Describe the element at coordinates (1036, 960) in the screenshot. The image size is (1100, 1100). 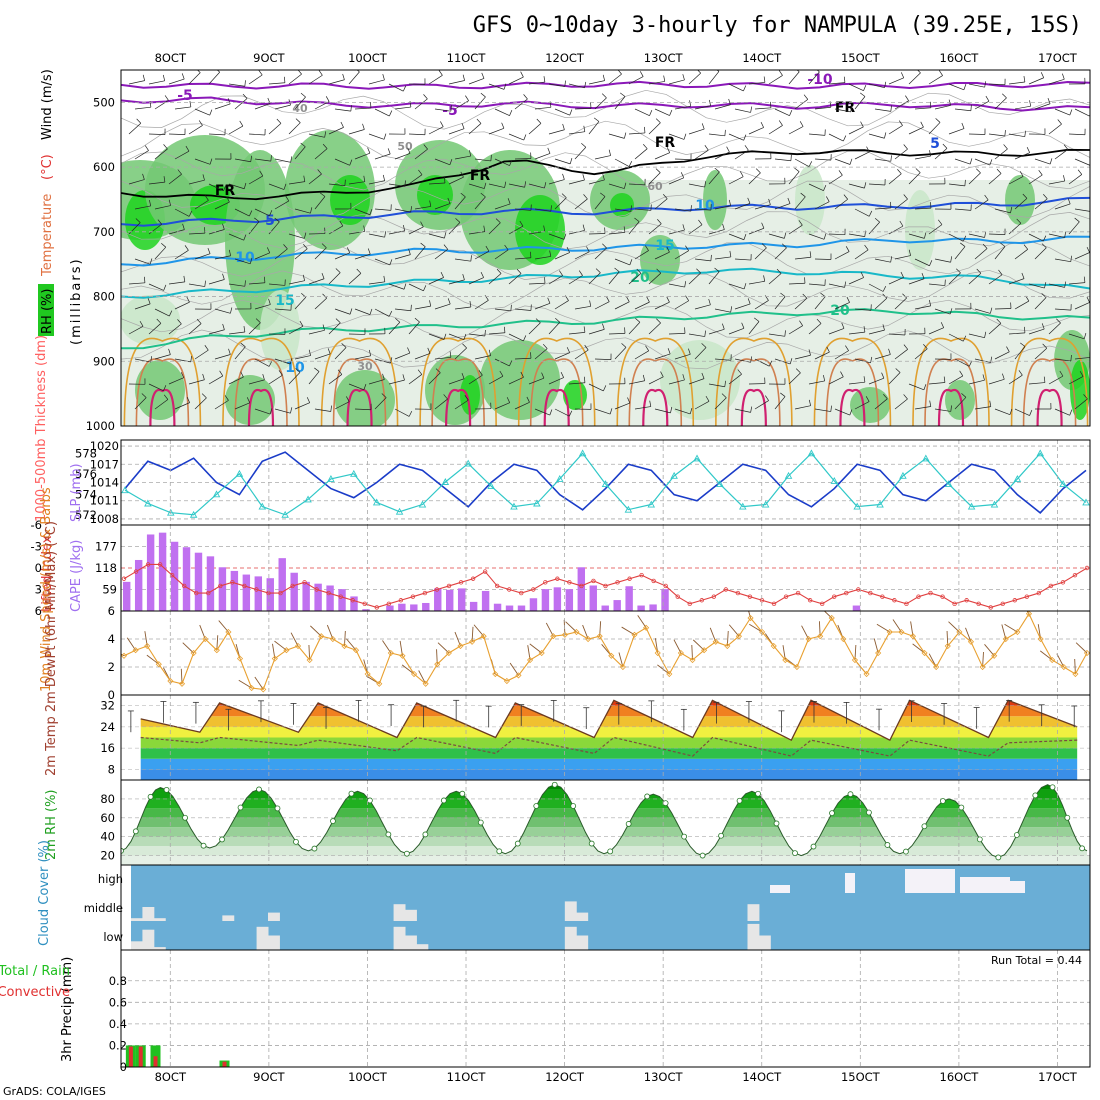
I see `run-total: Run Total = 0.44` at that location.